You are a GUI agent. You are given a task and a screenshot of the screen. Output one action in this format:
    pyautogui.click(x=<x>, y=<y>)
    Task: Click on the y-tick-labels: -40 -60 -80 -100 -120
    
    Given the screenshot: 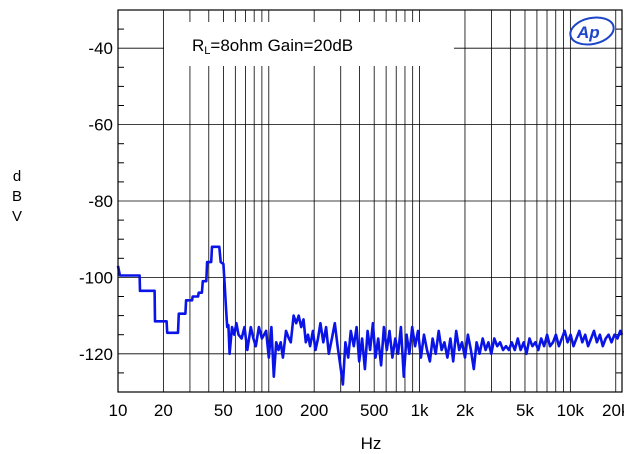 What is the action you would take?
    pyautogui.click(x=96, y=201)
    